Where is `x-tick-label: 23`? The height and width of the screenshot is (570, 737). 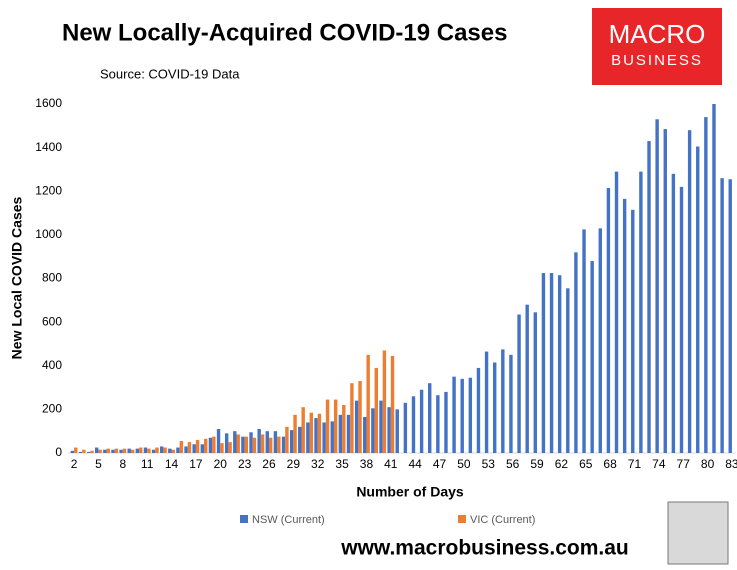 x-tick-label: 23 is located at coordinates (245, 464).